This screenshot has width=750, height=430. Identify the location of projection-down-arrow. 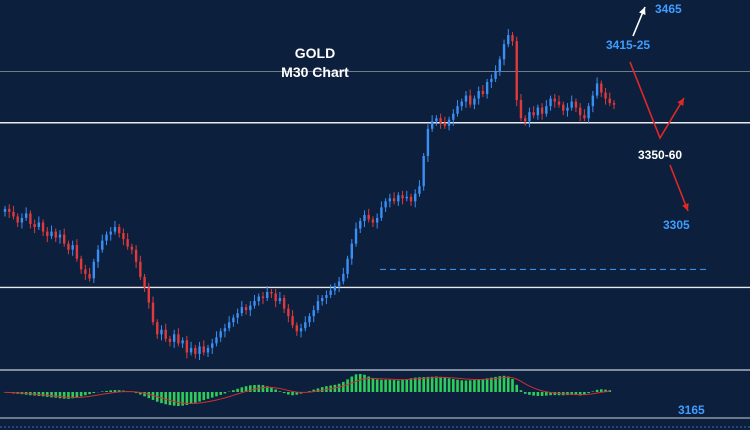
(679, 188).